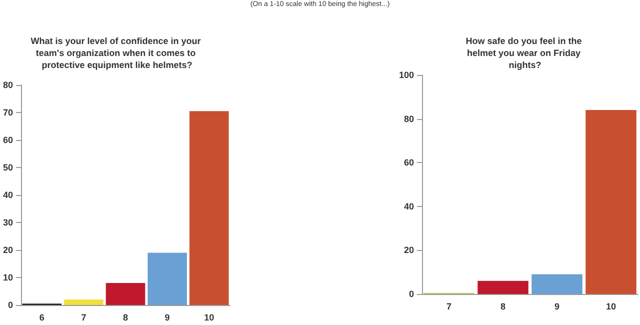 This screenshot has height=325, width=640. Describe the element at coordinates (8, 277) in the screenshot. I see `y-tick-label: 10` at that location.